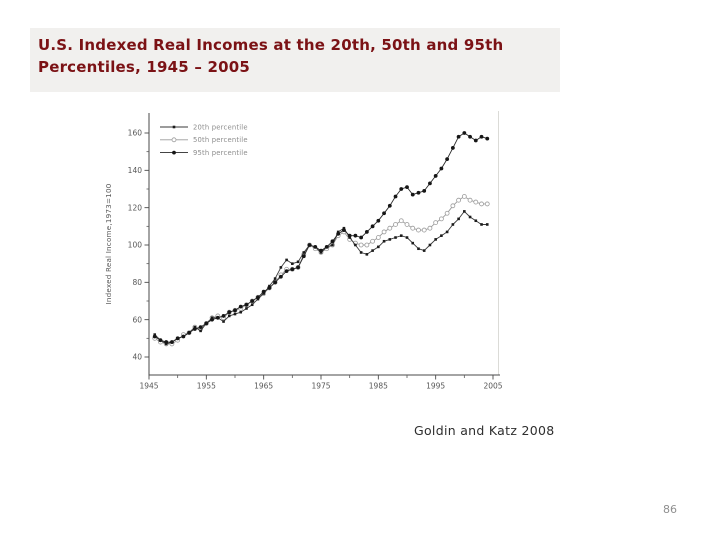 The height and width of the screenshot is (540, 720). I want to click on y-tick-label: 140, so click(135, 170).